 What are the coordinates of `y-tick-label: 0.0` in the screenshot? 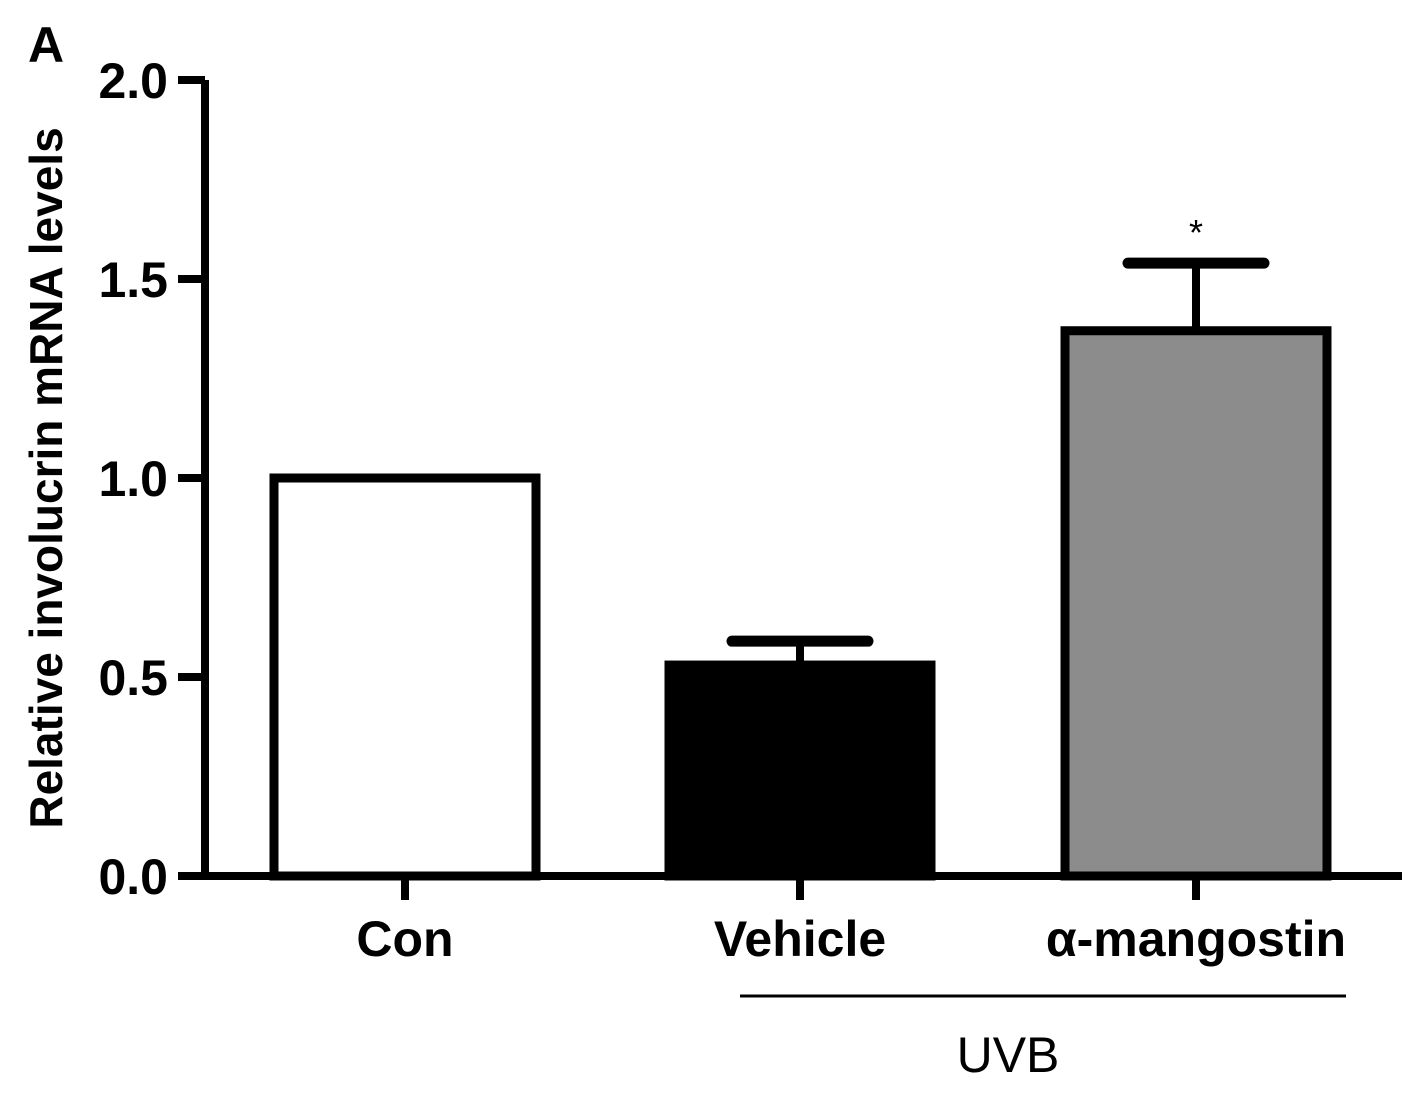 It's located at (133, 877).